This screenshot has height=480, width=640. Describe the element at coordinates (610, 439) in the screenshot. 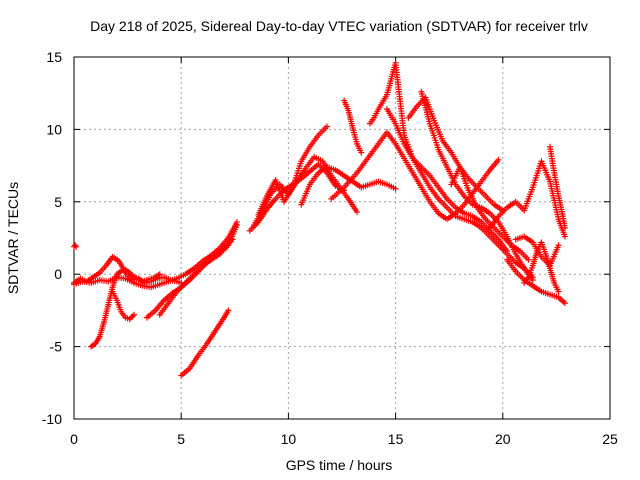

I see `x-tick-label: 25` at that location.